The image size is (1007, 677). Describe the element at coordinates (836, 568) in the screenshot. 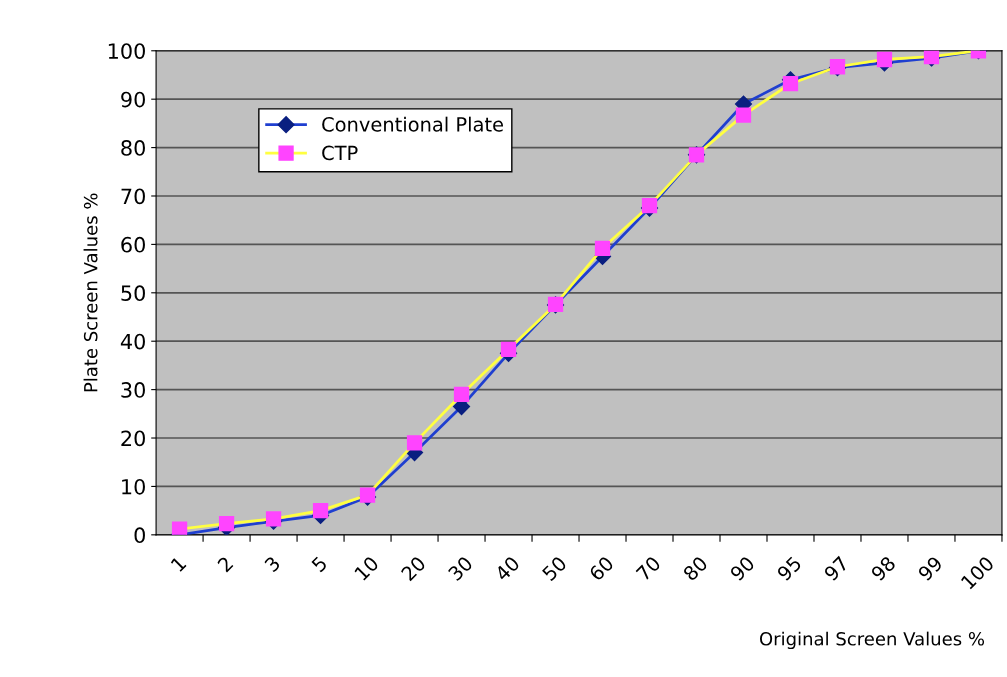

I see `x-tick-label: 97` at that location.